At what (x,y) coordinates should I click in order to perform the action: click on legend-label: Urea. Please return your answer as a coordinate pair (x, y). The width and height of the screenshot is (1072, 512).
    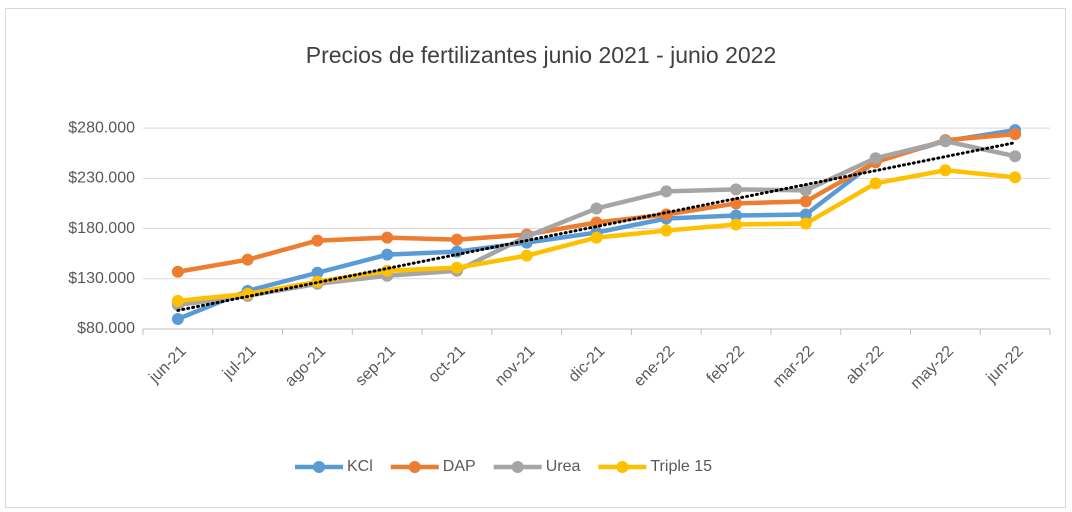
    Looking at the image, I should click on (563, 466).